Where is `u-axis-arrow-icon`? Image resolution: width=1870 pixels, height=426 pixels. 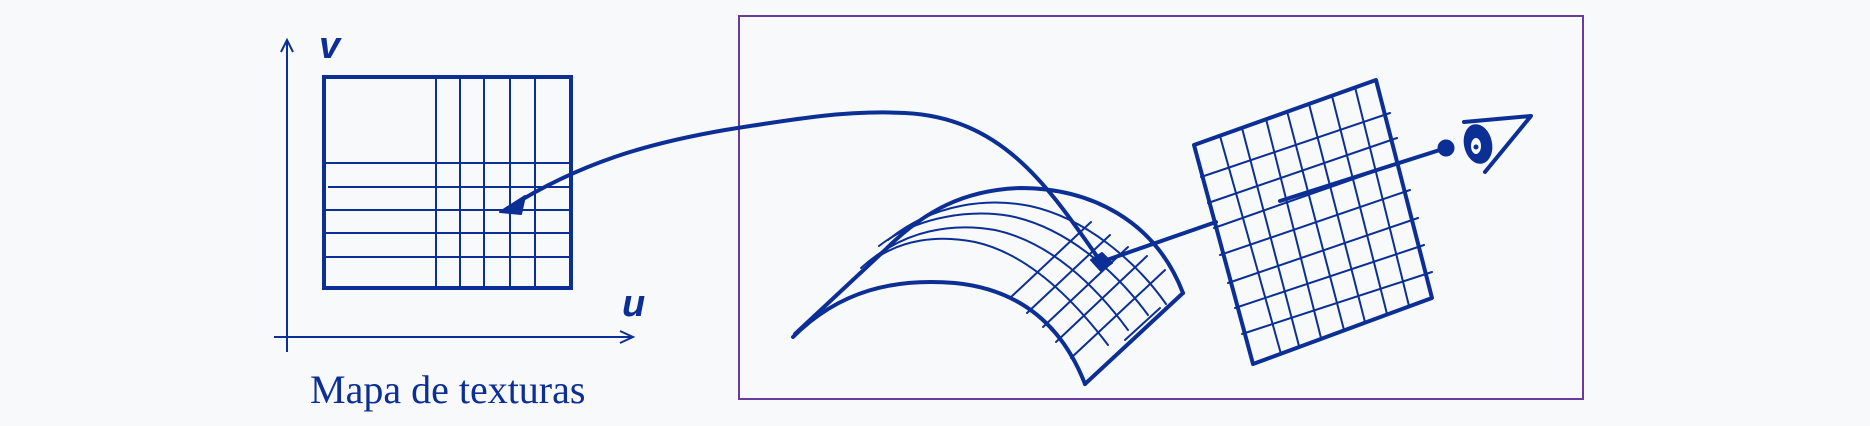
u-axis-arrow-icon is located at coordinates (627, 337).